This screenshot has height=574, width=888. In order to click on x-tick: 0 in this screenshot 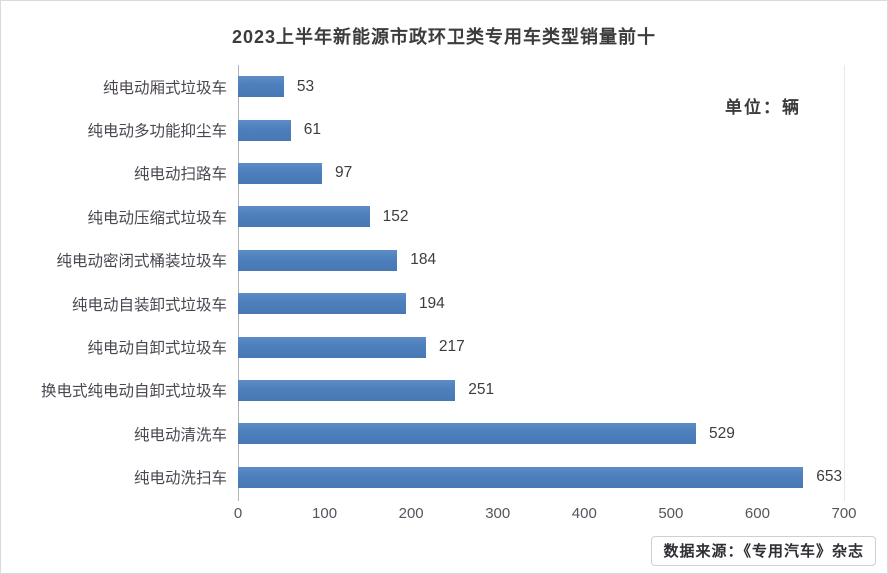, I will do `click(238, 513)`.